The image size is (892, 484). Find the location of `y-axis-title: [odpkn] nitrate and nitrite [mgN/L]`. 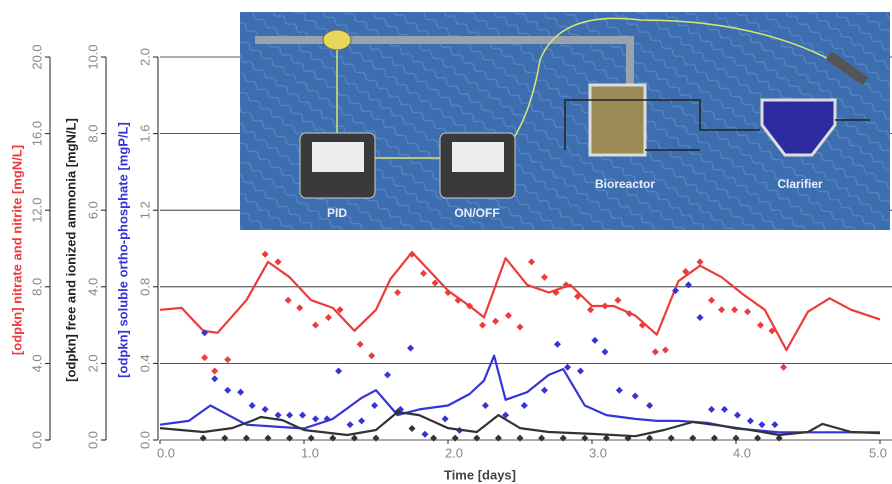

y-axis-title: [odpkn] nitrate and nitrite [mgN/L] is located at coordinates (16, 250).